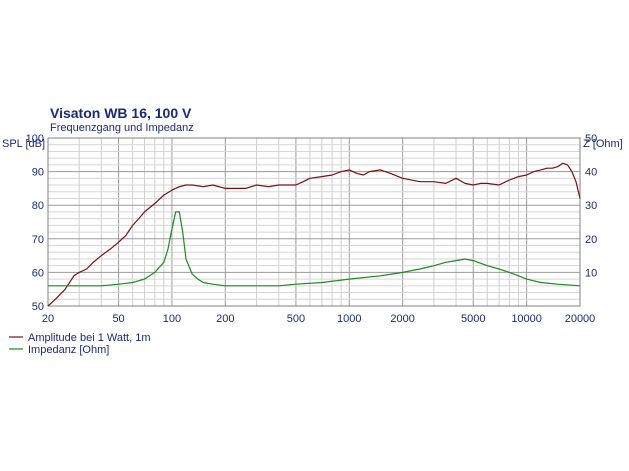  What do you see at coordinates (38, 273) in the screenshot?
I see `y-left-tick-label: 60` at bounding box center [38, 273].